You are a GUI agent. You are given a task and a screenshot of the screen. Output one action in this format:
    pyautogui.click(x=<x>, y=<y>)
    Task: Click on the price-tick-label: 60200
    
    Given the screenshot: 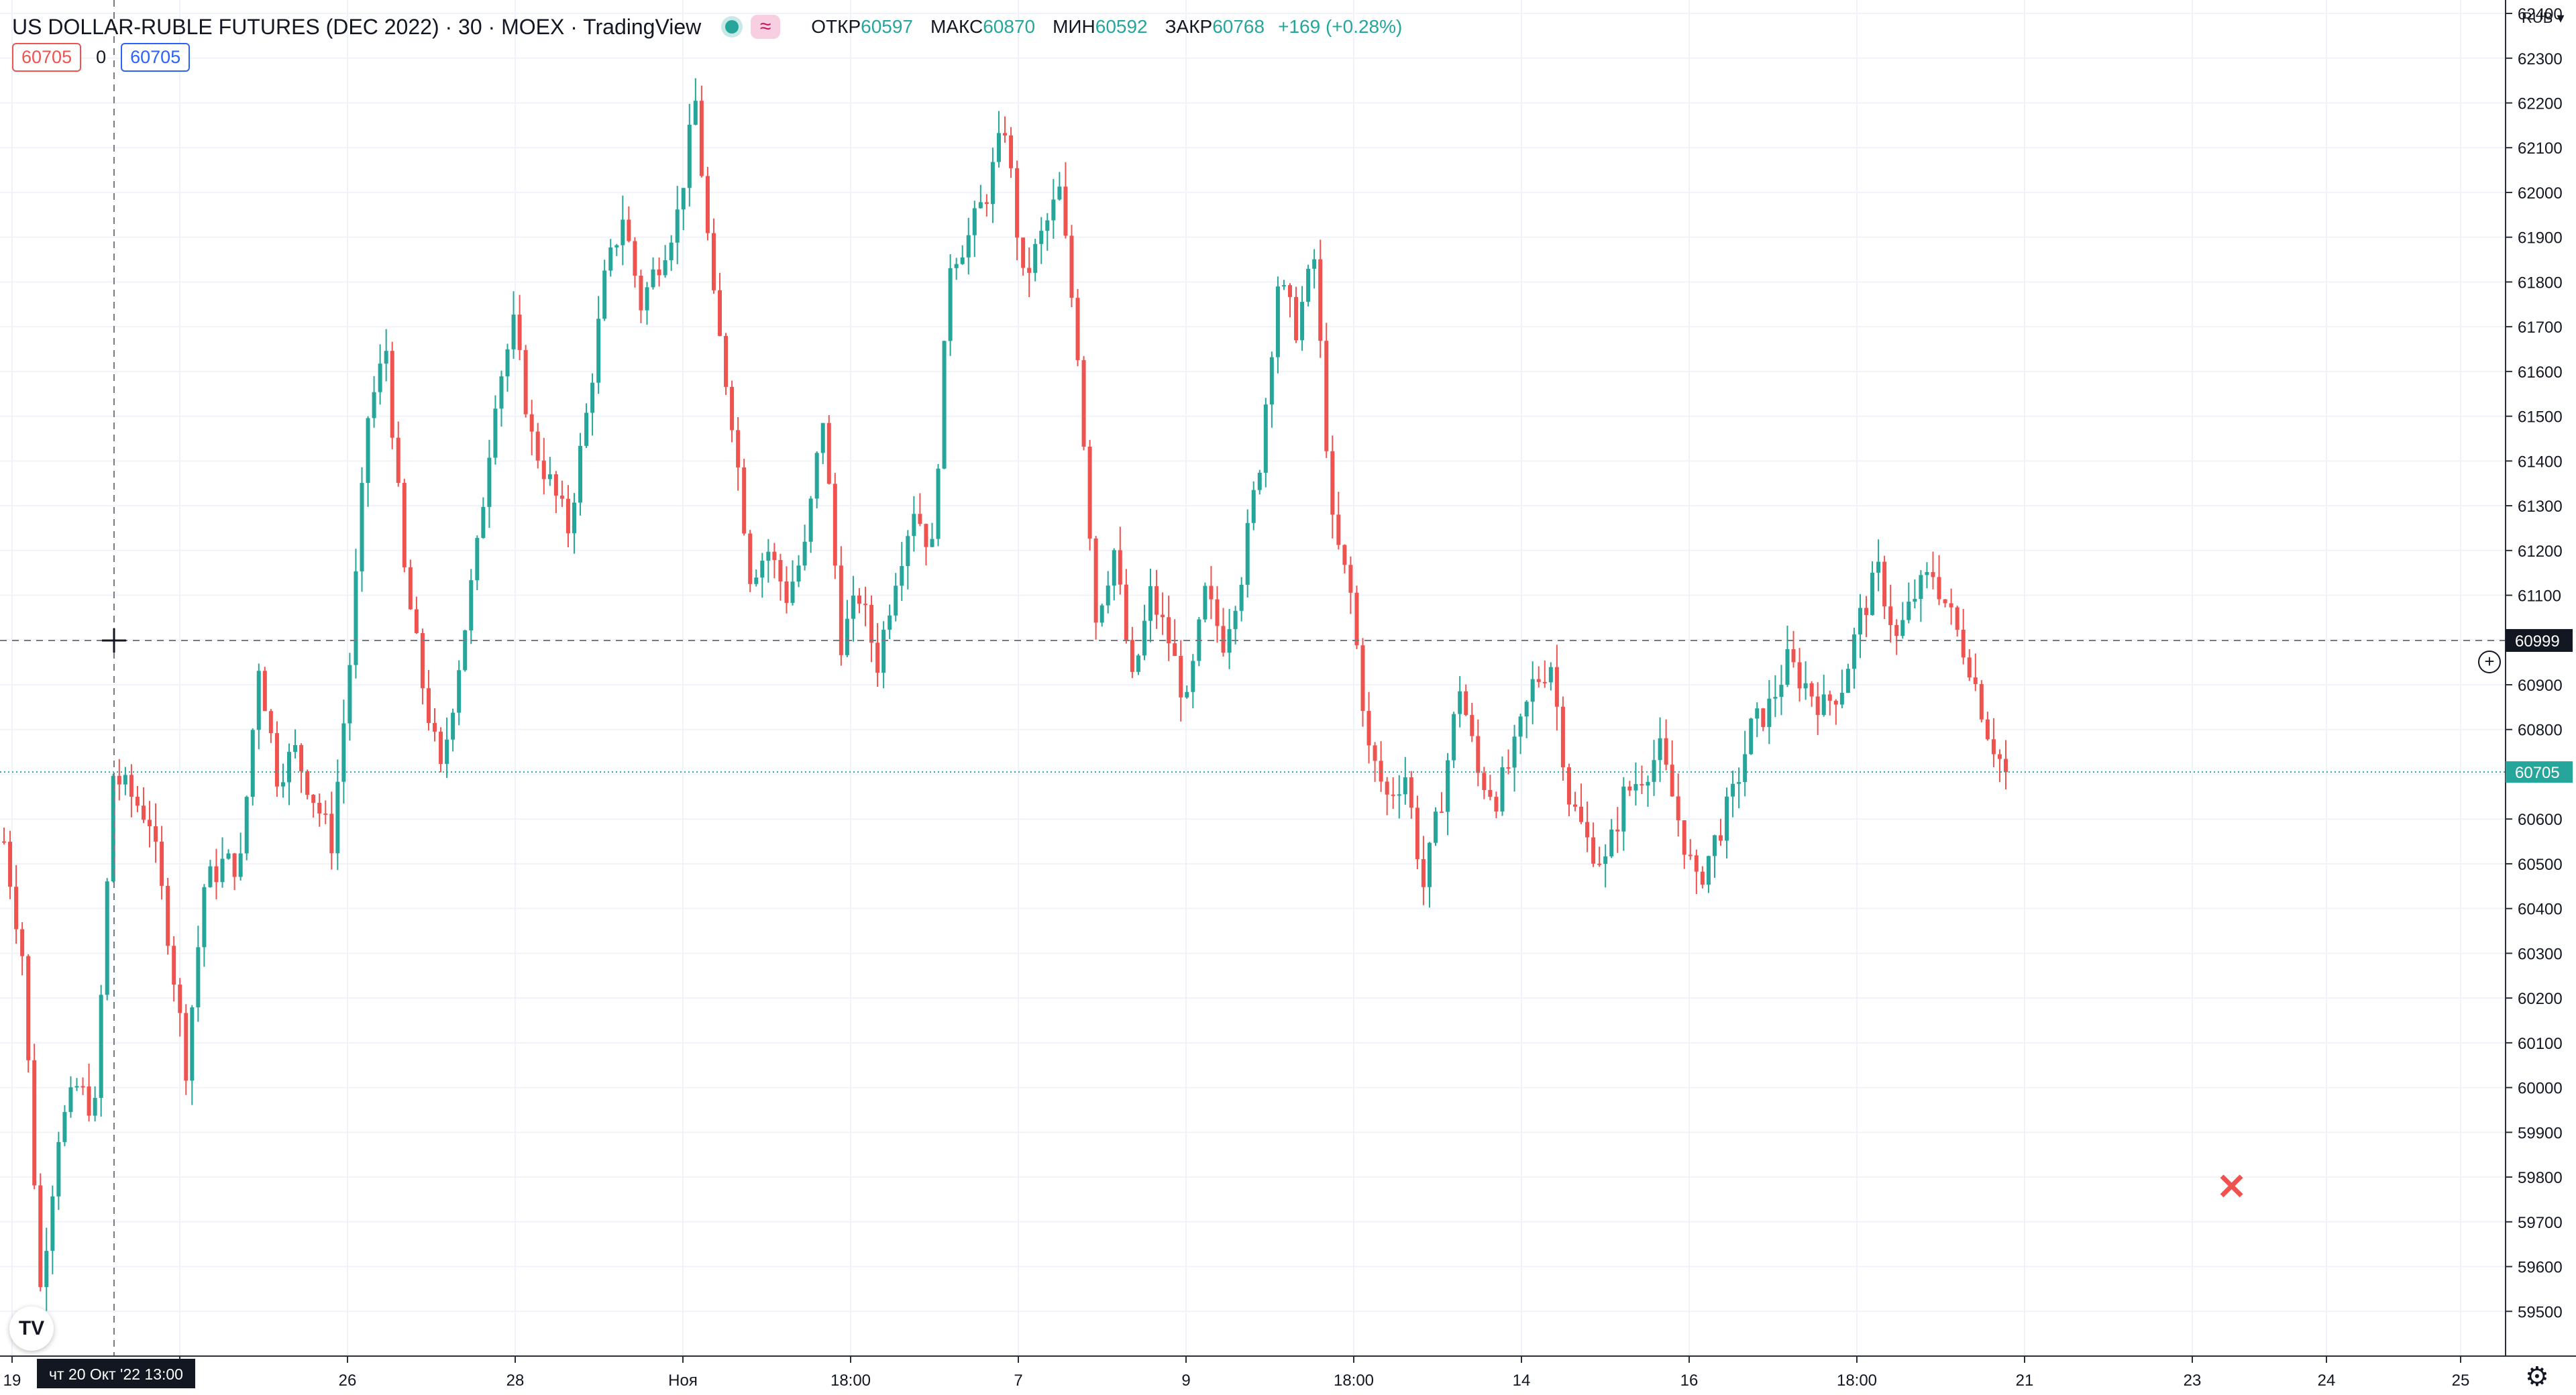 What is the action you would take?
    pyautogui.click(x=2540, y=999)
    